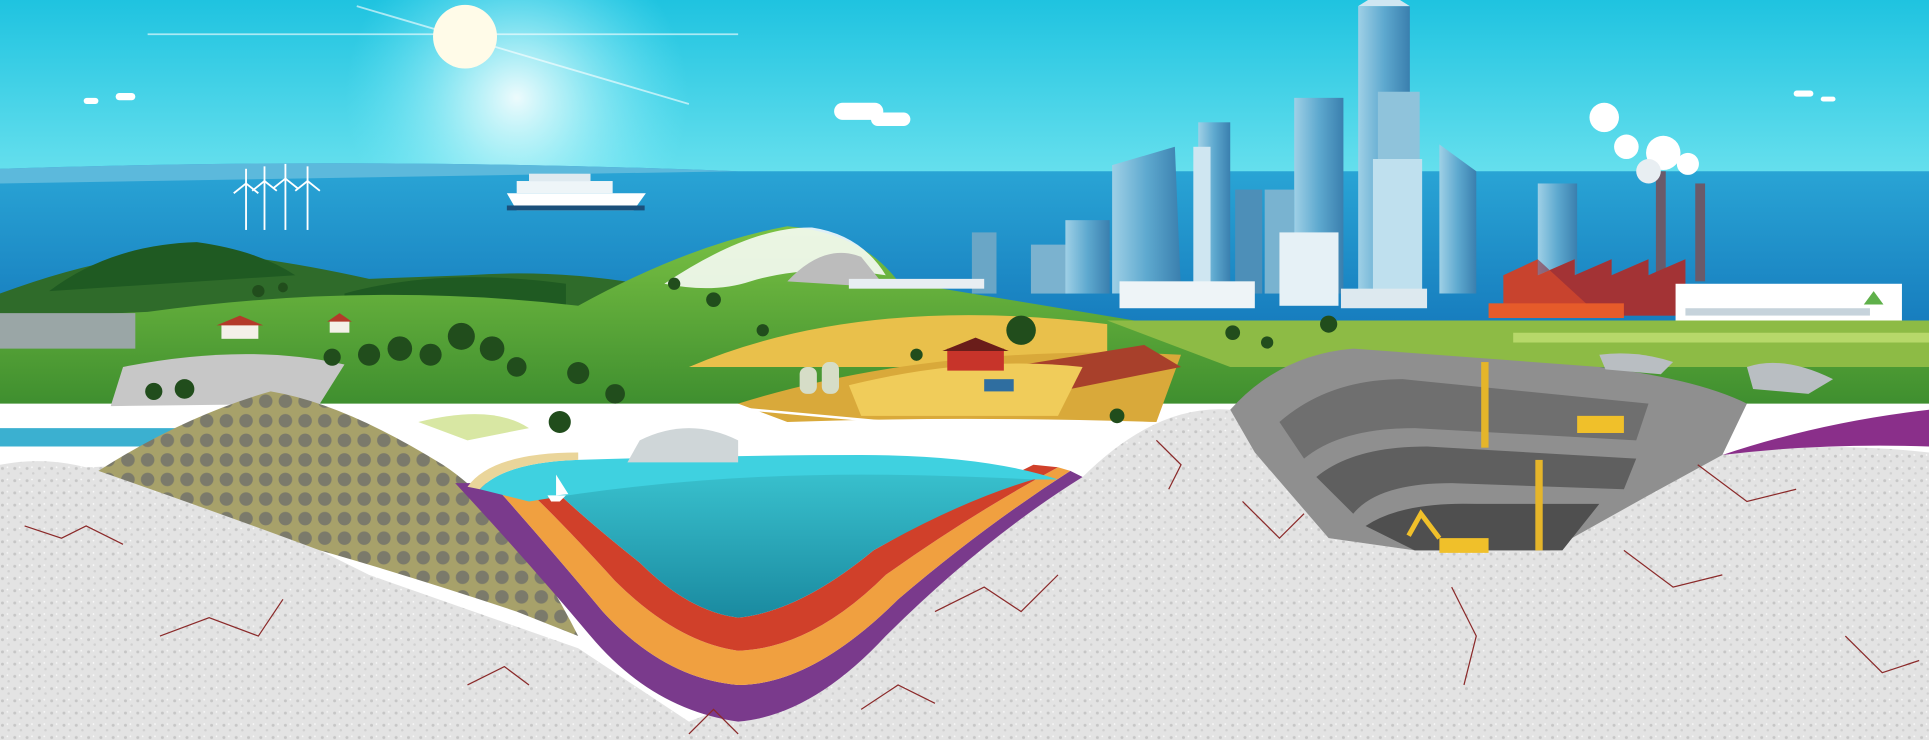 The image size is (1929, 740). Describe the element at coordinates (619, 374) in the screenshot. I see `houses` at that location.